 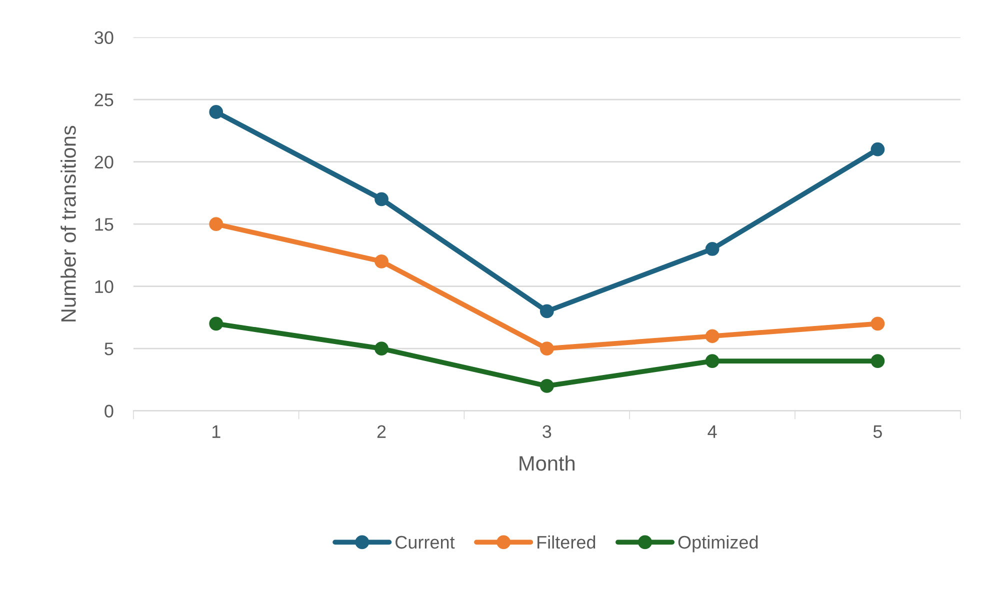 What do you see at coordinates (109, 411) in the screenshot?
I see `y-tick-label: 0` at bounding box center [109, 411].